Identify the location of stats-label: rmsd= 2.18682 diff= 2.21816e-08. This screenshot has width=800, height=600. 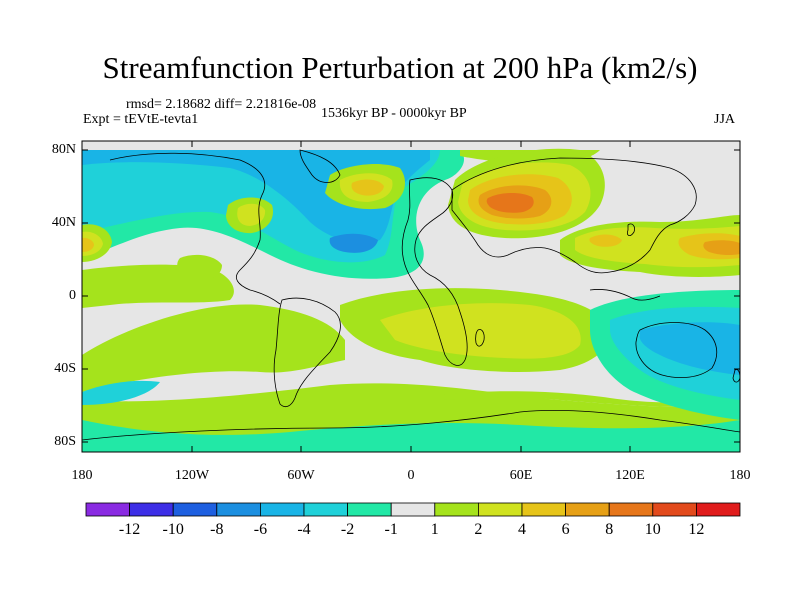
(221, 104).